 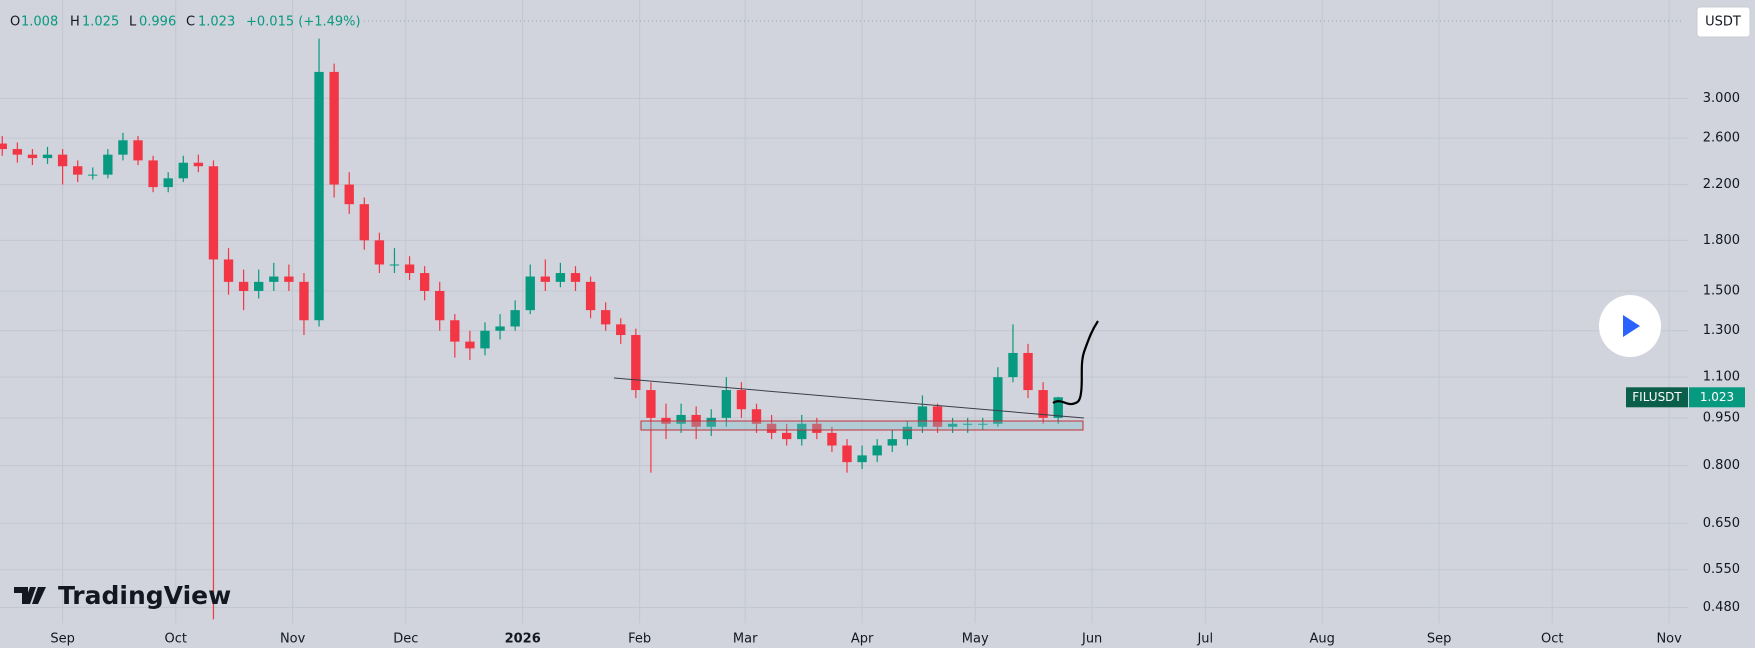 I want to click on trend-line, so click(x=849, y=398).